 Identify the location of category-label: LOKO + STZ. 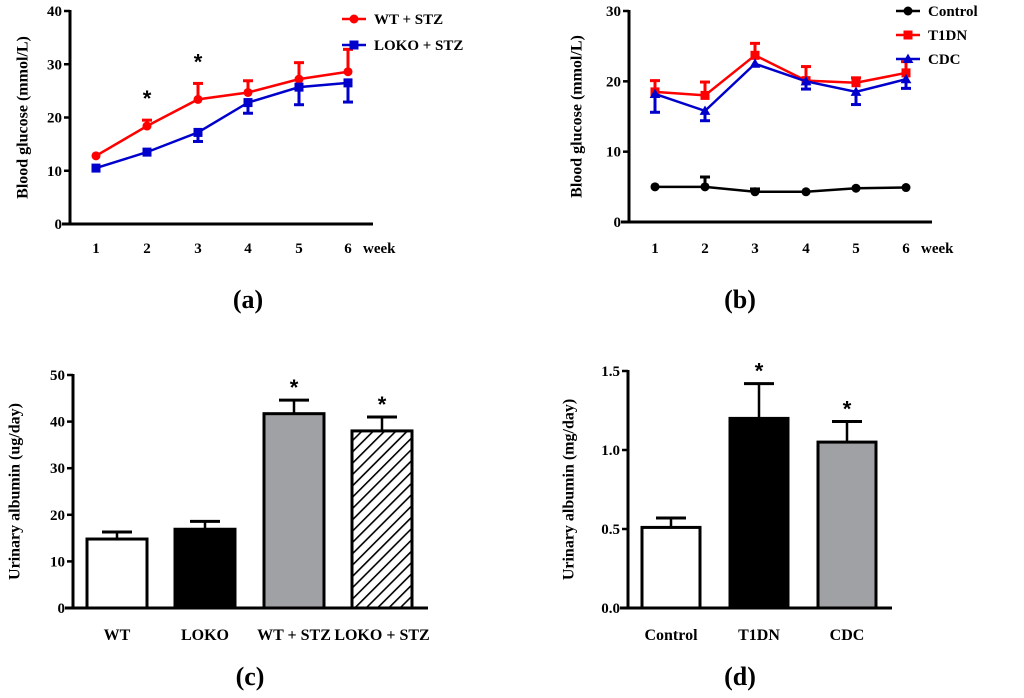
(381, 635).